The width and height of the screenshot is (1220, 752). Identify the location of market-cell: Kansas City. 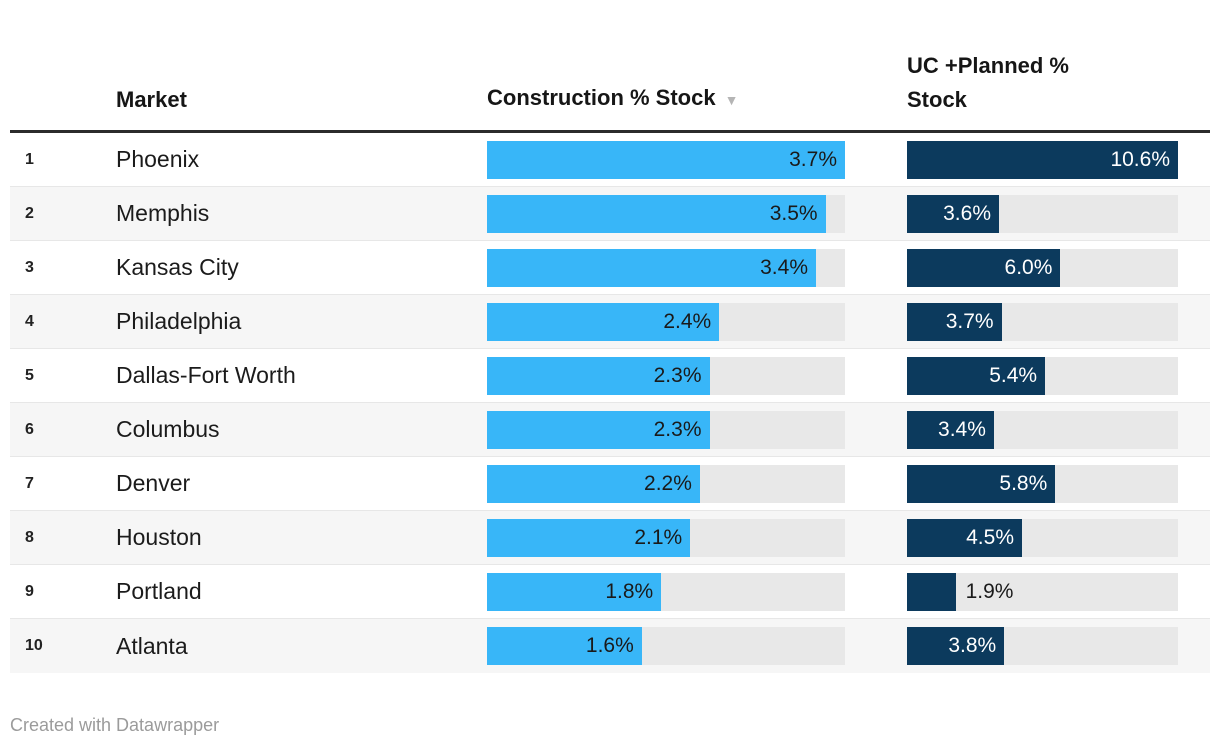
(177, 267).